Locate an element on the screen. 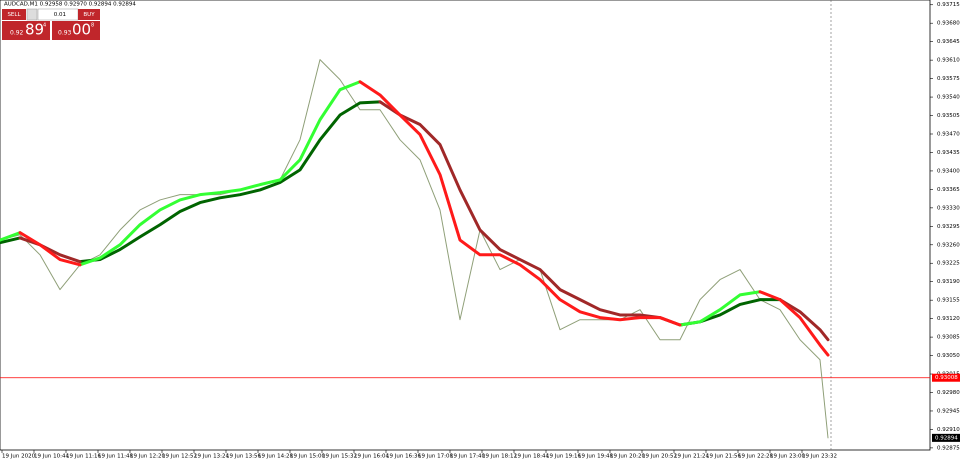 The height and width of the screenshot is (462, 960). x-tick-label: 19 Jun 11:48 is located at coordinates (115, 457).